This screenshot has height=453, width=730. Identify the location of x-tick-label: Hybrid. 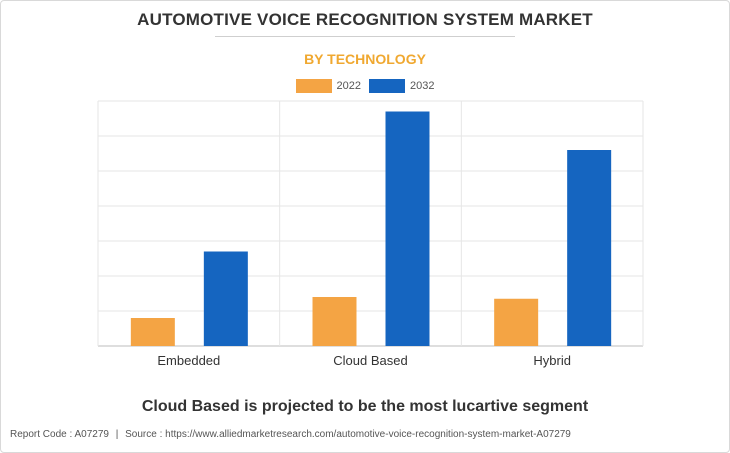
(552, 360).